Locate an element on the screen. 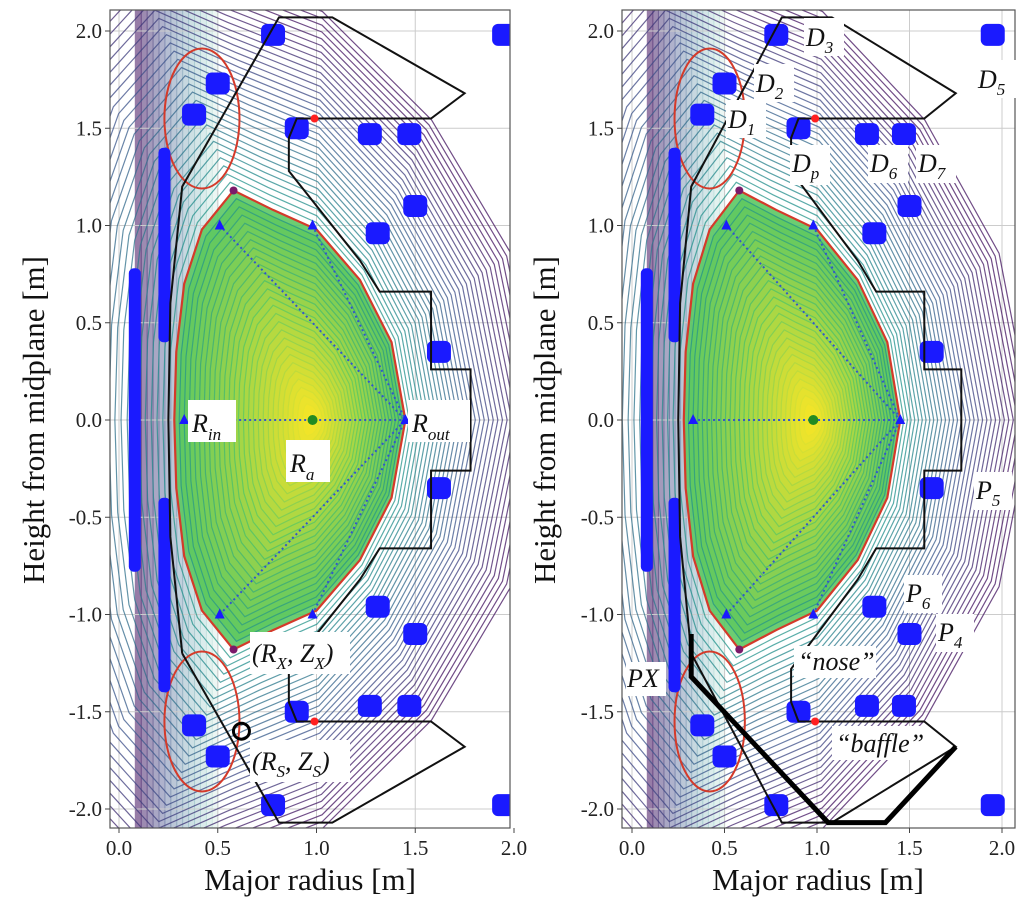 This screenshot has height=905, width=1024. svg-text: Rout is located at coordinates (431, 426).